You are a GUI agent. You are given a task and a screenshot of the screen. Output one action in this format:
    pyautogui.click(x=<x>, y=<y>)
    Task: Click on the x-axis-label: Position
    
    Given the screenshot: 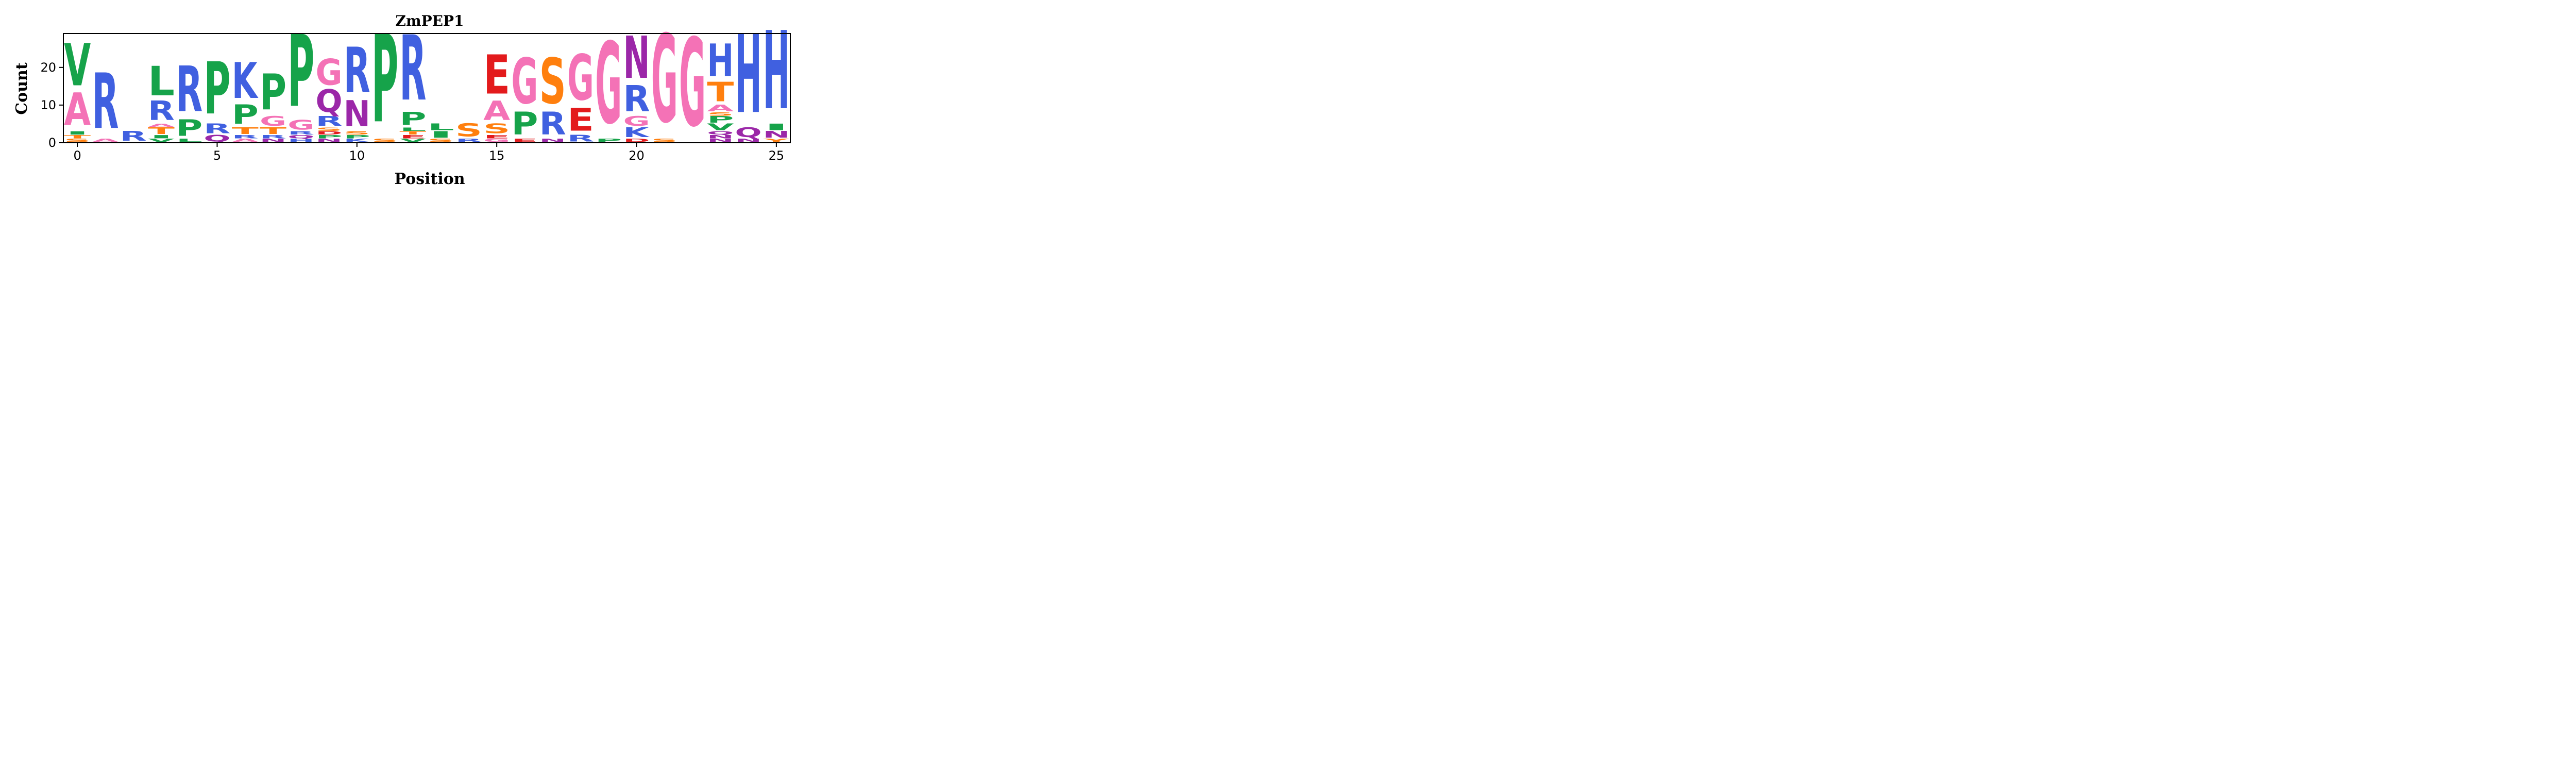 What is the action you would take?
    pyautogui.click(x=429, y=179)
    